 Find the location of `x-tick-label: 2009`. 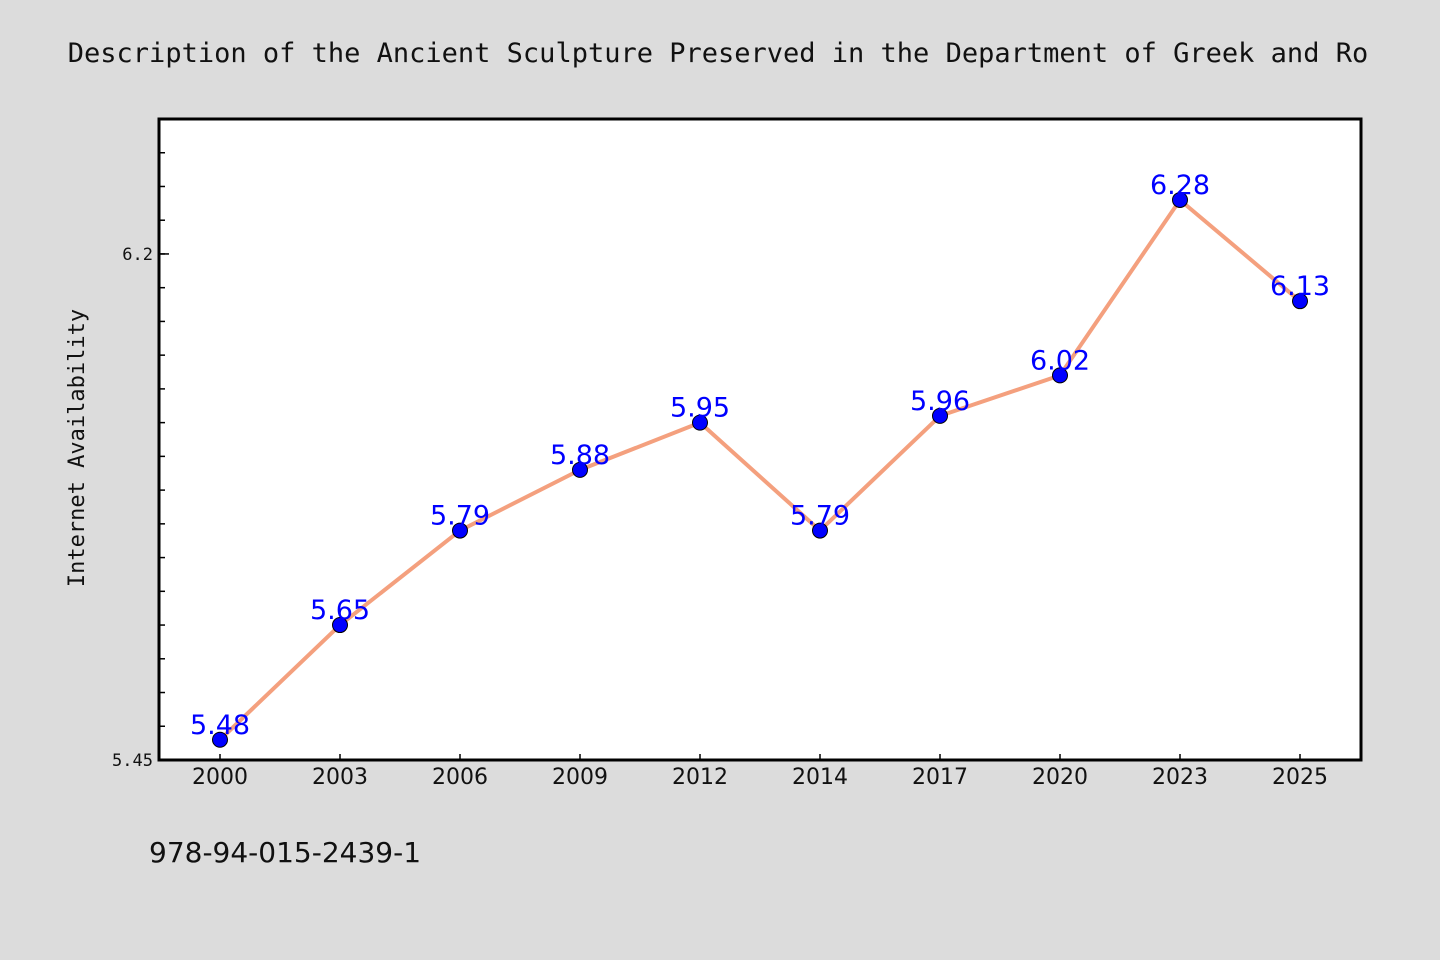

x-tick-label: 2009 is located at coordinates (580, 777).